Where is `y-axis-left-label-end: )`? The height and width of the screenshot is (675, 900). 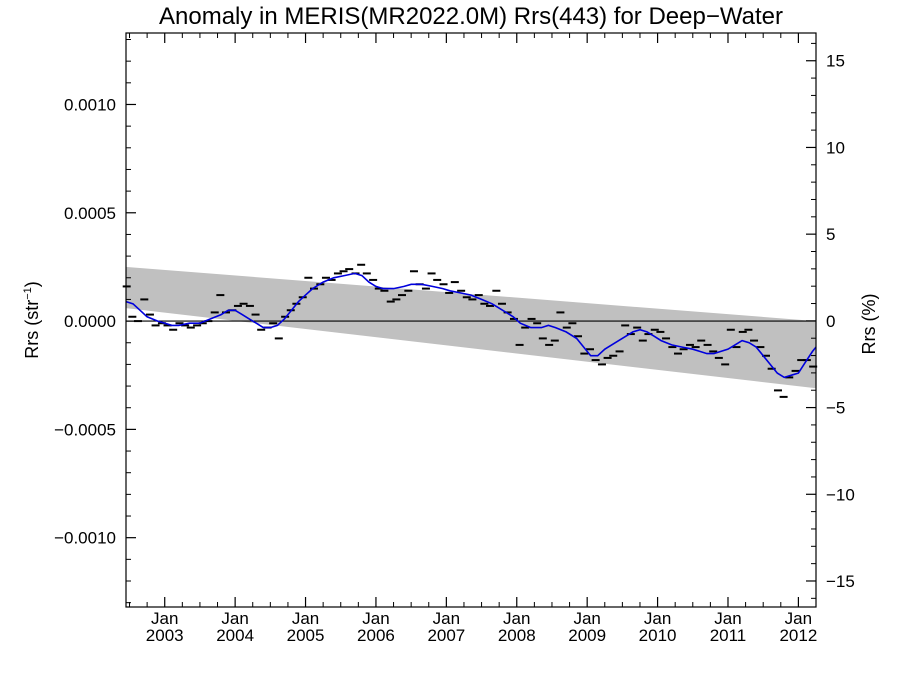 y-axis-left-label-end: ) is located at coordinates (32, 284).